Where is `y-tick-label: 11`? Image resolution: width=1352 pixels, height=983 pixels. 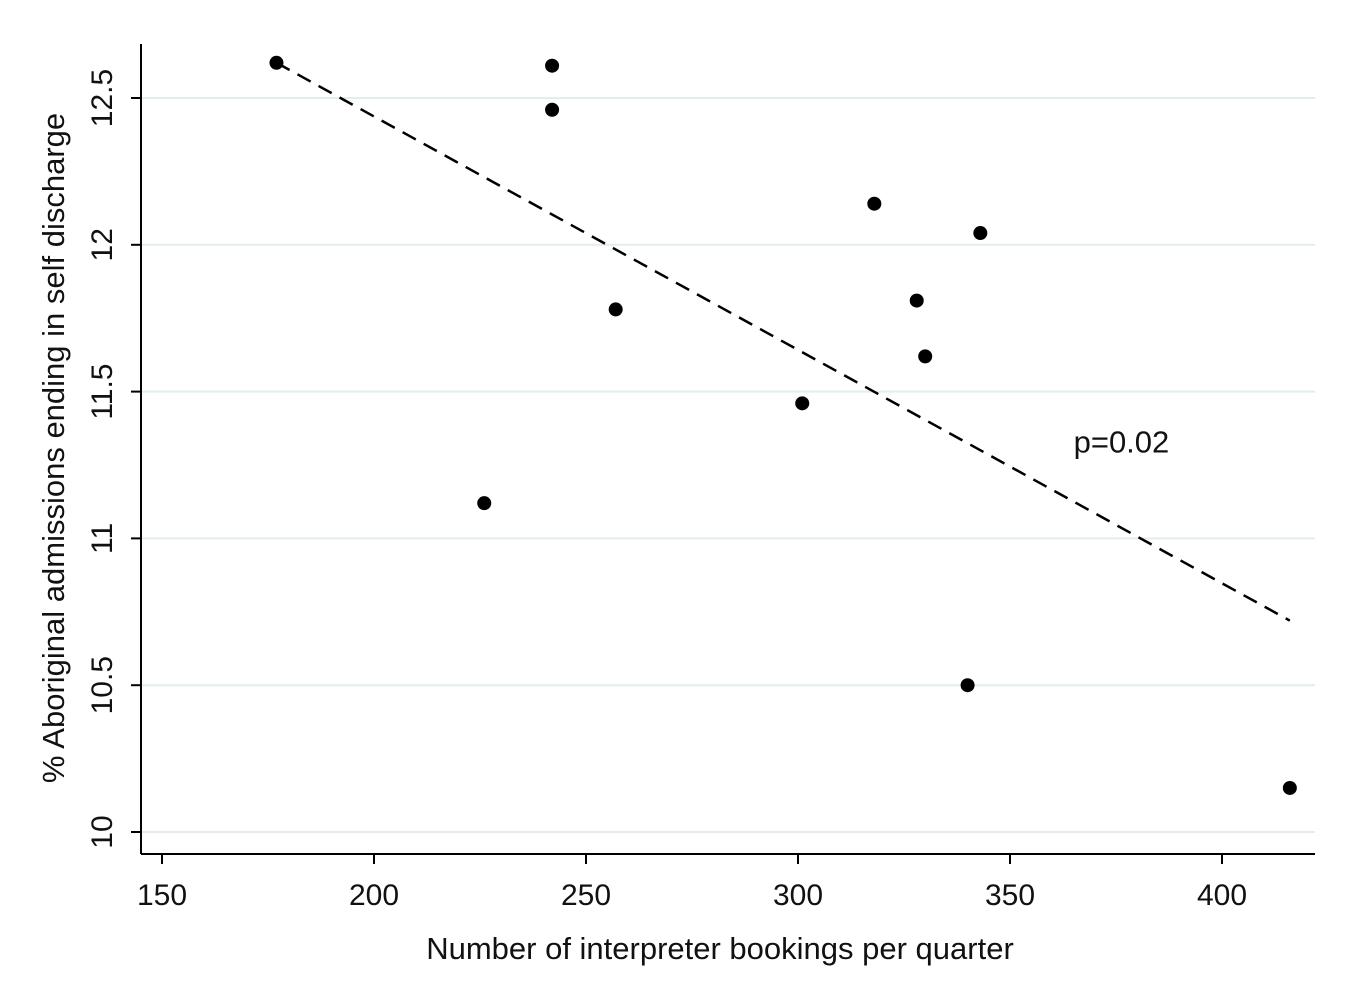
y-tick-label: 11 is located at coordinates (102, 538).